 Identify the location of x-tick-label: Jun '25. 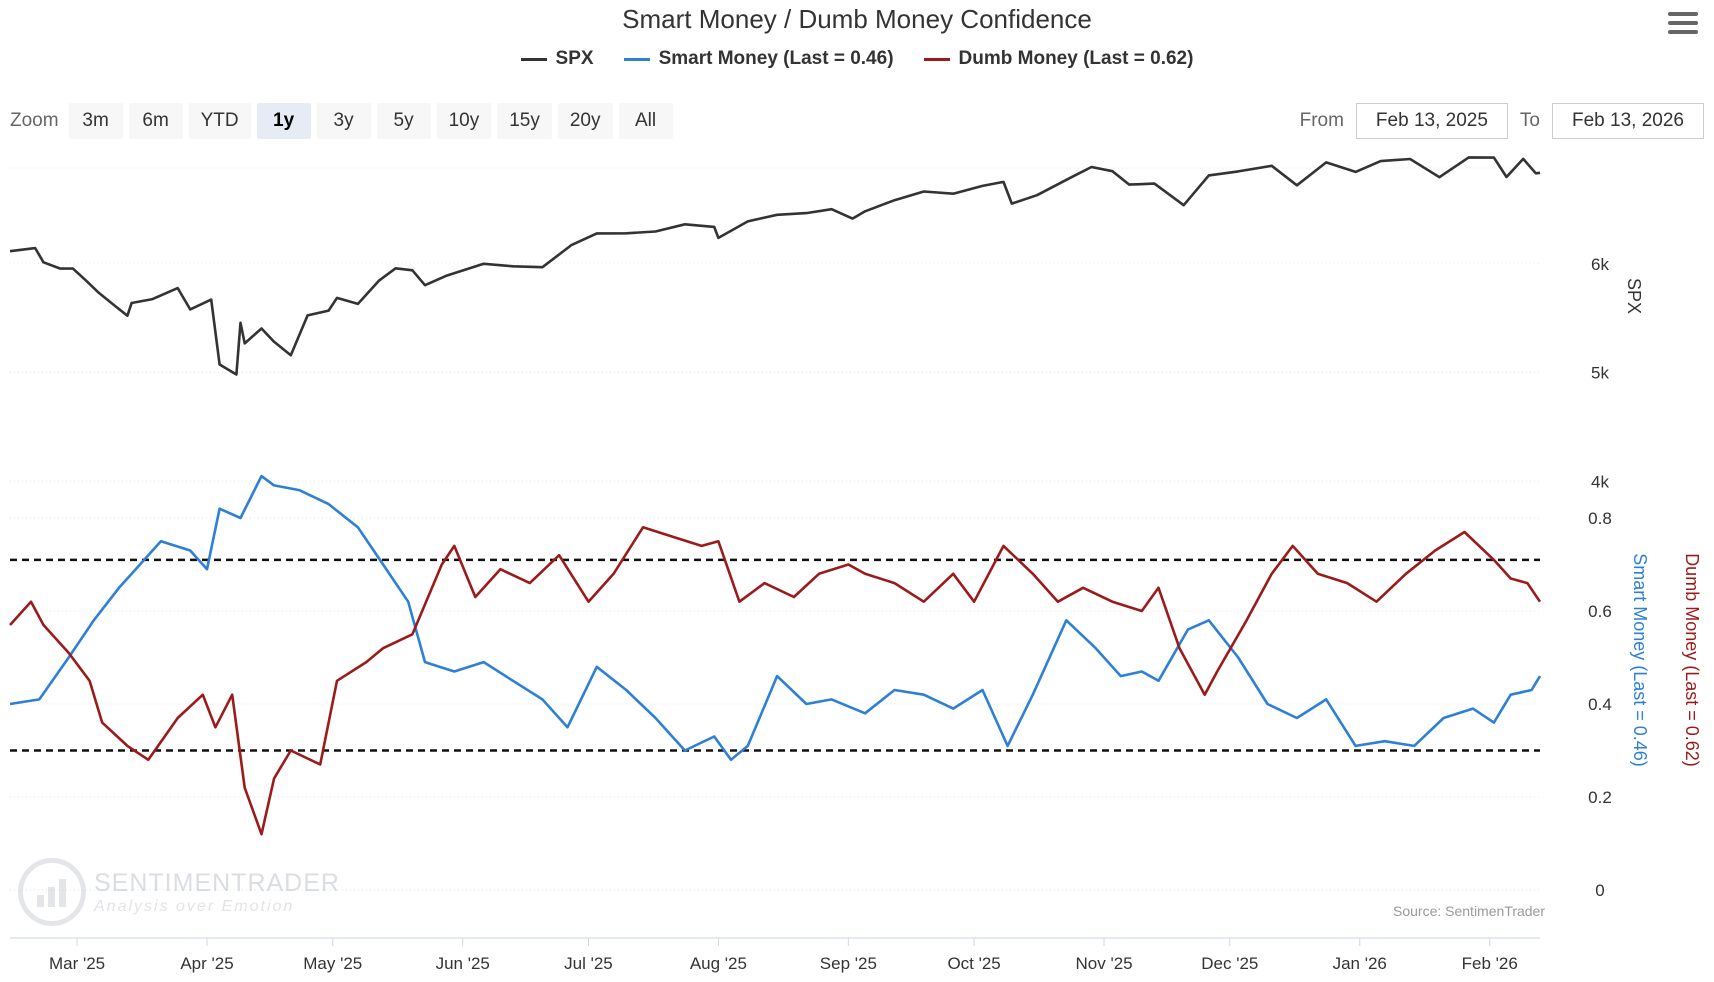
(463, 963).